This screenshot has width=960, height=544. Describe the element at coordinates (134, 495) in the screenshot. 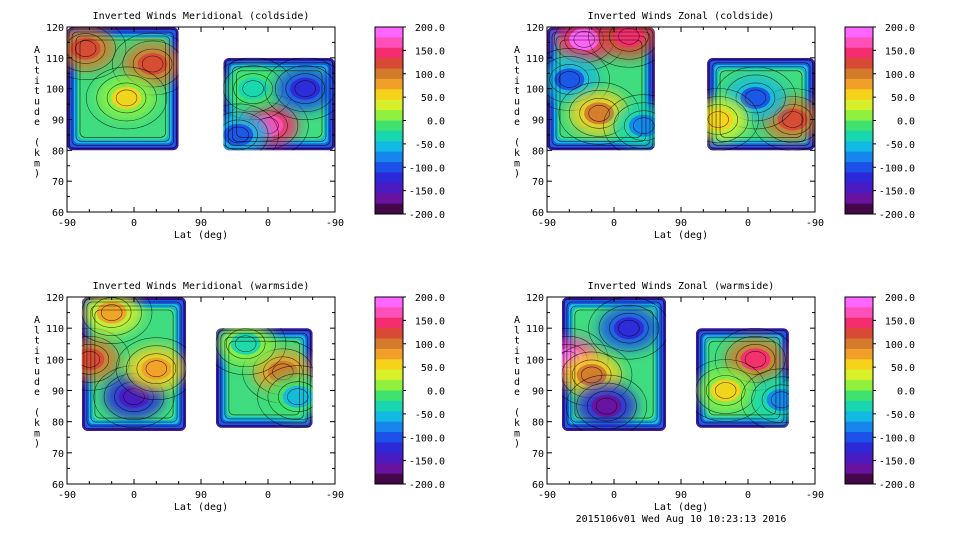

I see `x-tick-label: 0` at that location.